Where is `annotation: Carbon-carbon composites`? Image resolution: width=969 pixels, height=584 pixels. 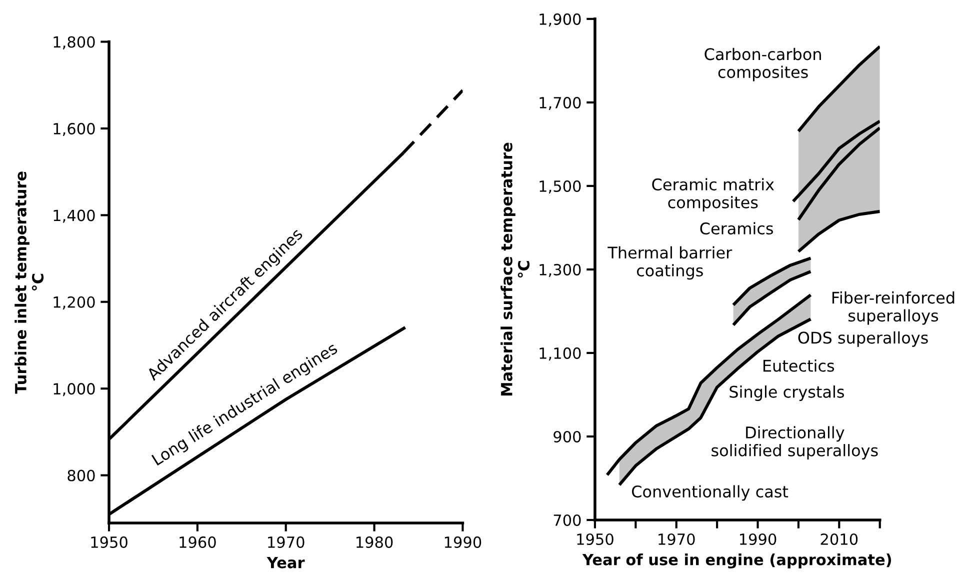
annotation: Carbon-carbon composites is located at coordinates (762, 65).